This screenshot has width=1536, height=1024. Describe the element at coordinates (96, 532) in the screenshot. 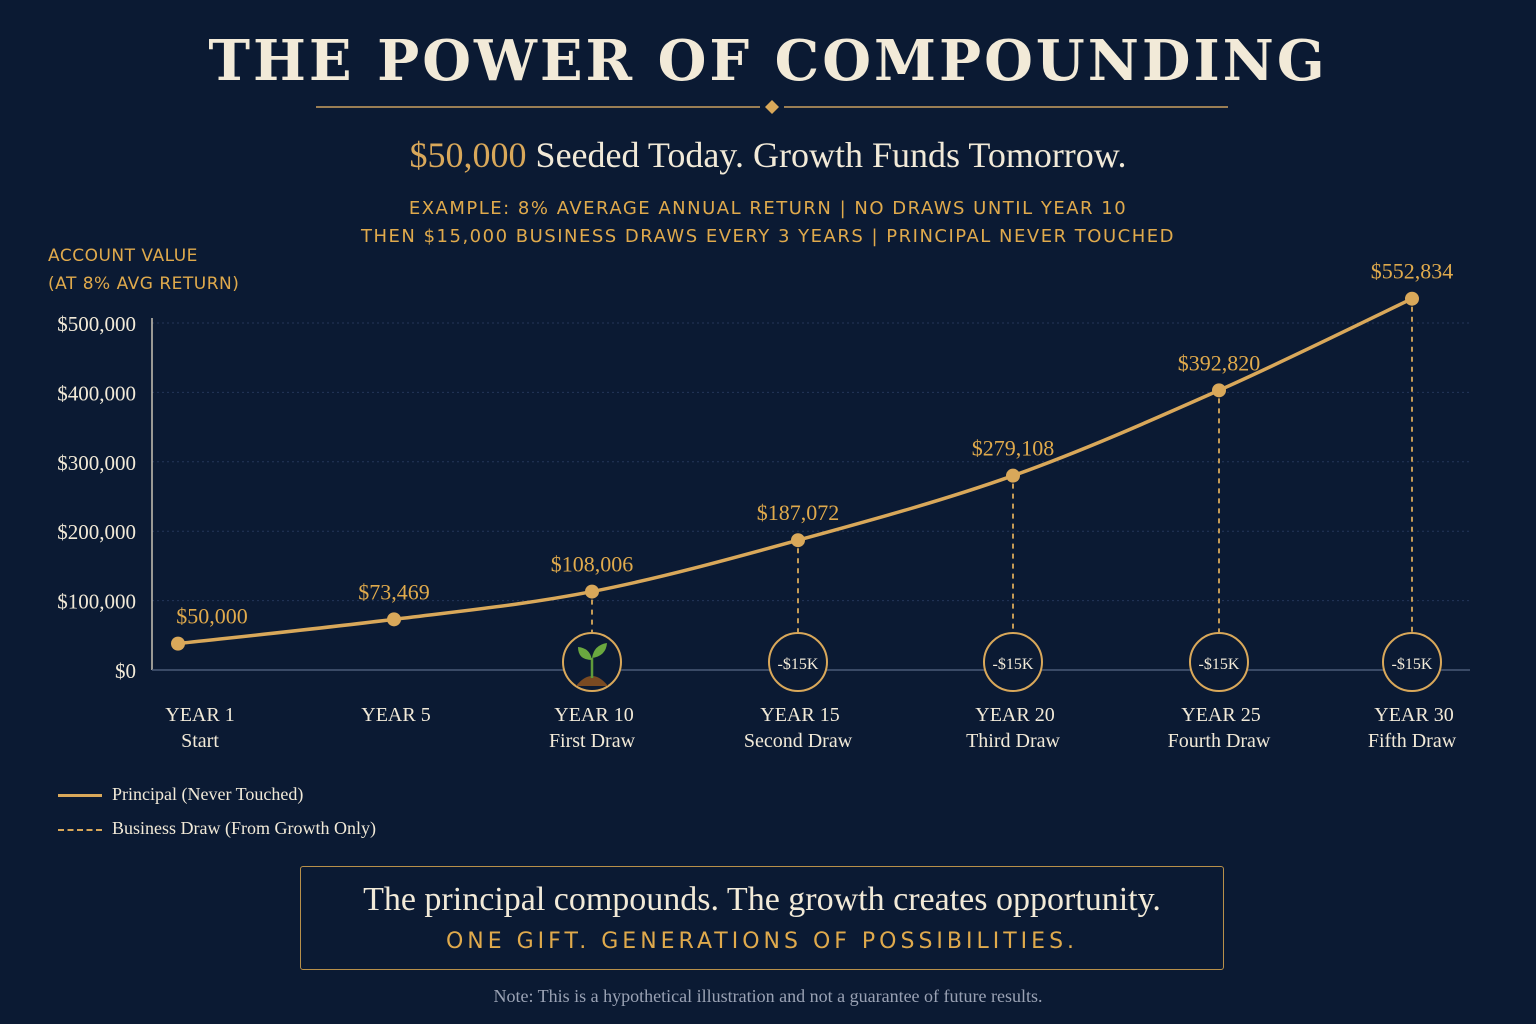

I see `y-tick-label: $200,000` at that location.